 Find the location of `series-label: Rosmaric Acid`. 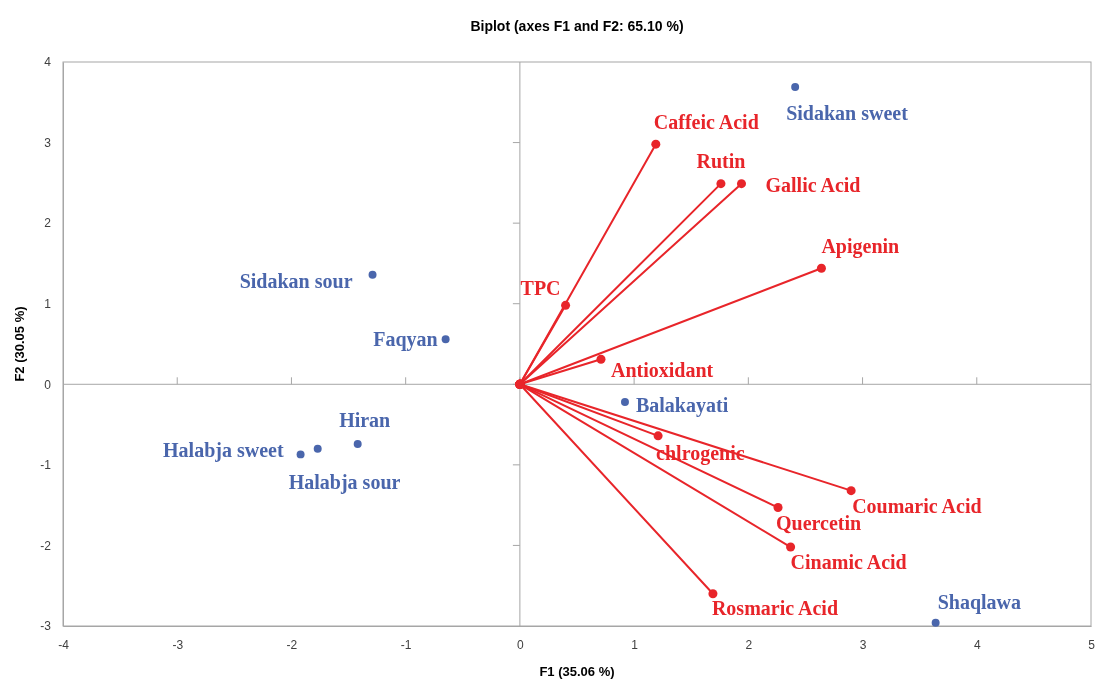

series-label: Rosmaric Acid is located at coordinates (775, 607).